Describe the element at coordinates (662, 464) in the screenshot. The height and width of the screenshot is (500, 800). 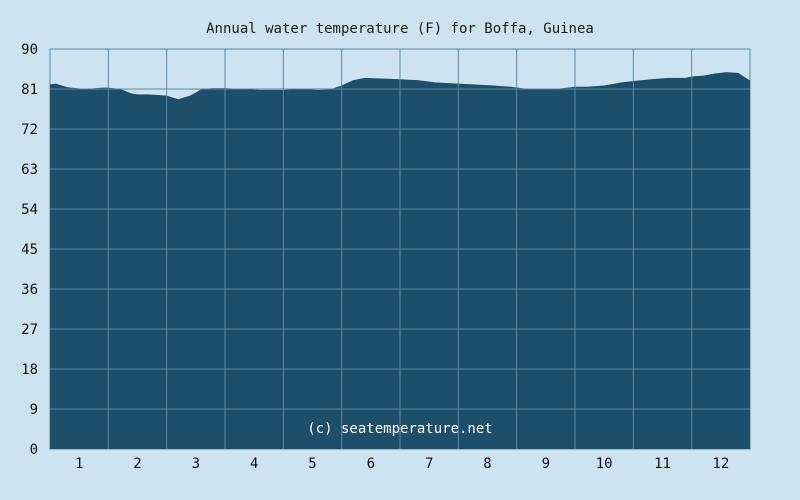
I see `x-tick-label: 11` at that location.